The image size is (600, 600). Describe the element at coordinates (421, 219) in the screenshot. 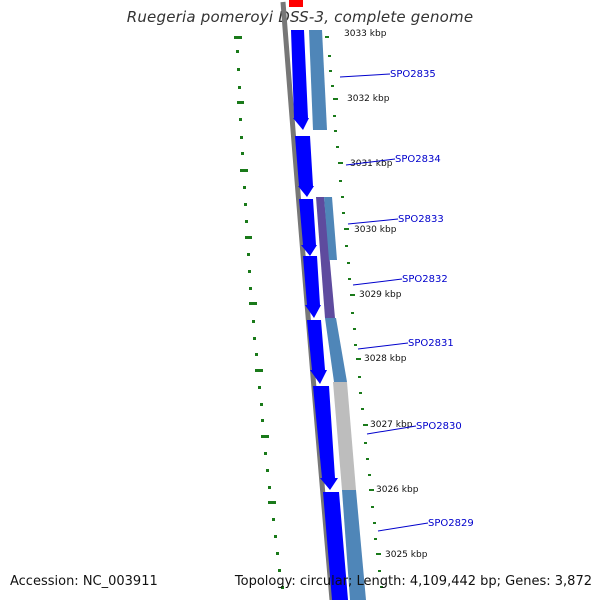

I see `gene-label-spo2833: SPO2833` at that location.